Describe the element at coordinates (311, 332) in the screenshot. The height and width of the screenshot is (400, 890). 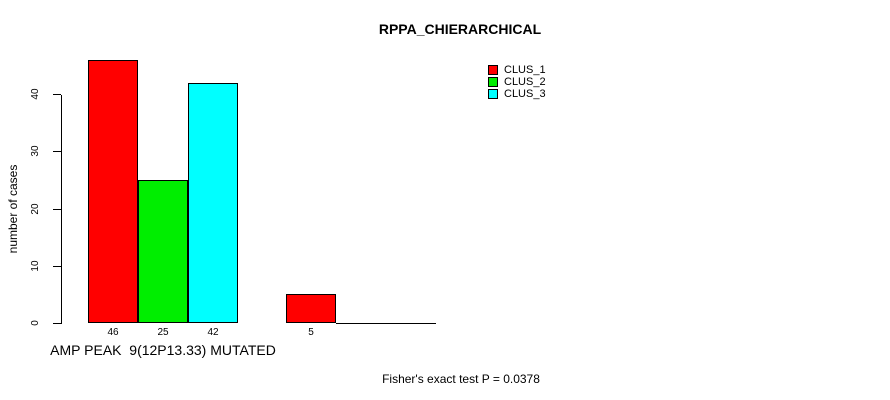
I see `bar-value-label: 5` at that location.